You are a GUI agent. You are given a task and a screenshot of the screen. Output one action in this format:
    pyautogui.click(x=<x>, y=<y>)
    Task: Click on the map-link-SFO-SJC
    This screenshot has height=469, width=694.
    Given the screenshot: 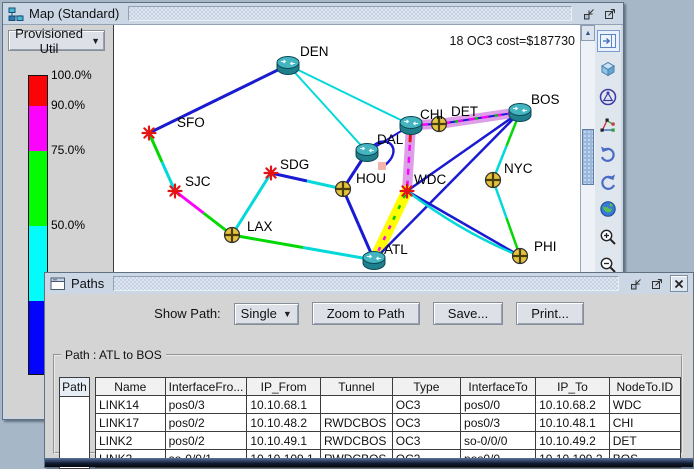 What is the action you would take?
    pyautogui.click(x=162, y=162)
    